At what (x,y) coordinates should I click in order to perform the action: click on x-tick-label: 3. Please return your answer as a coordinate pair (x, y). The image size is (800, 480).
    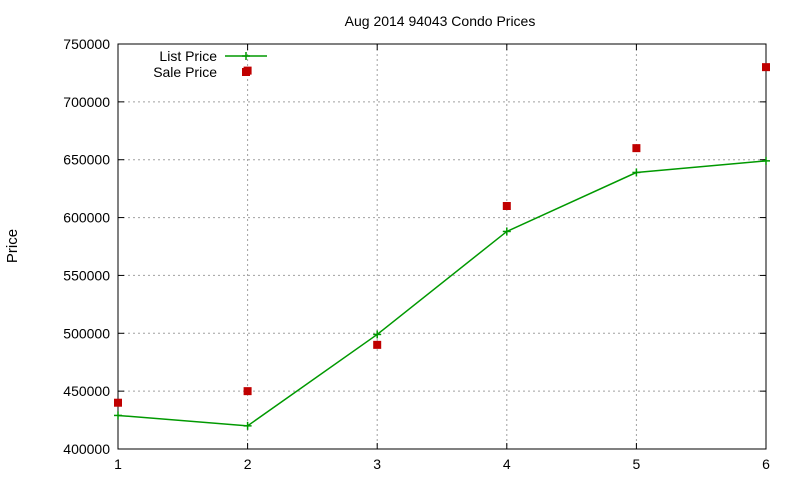
    Looking at the image, I should click on (377, 464).